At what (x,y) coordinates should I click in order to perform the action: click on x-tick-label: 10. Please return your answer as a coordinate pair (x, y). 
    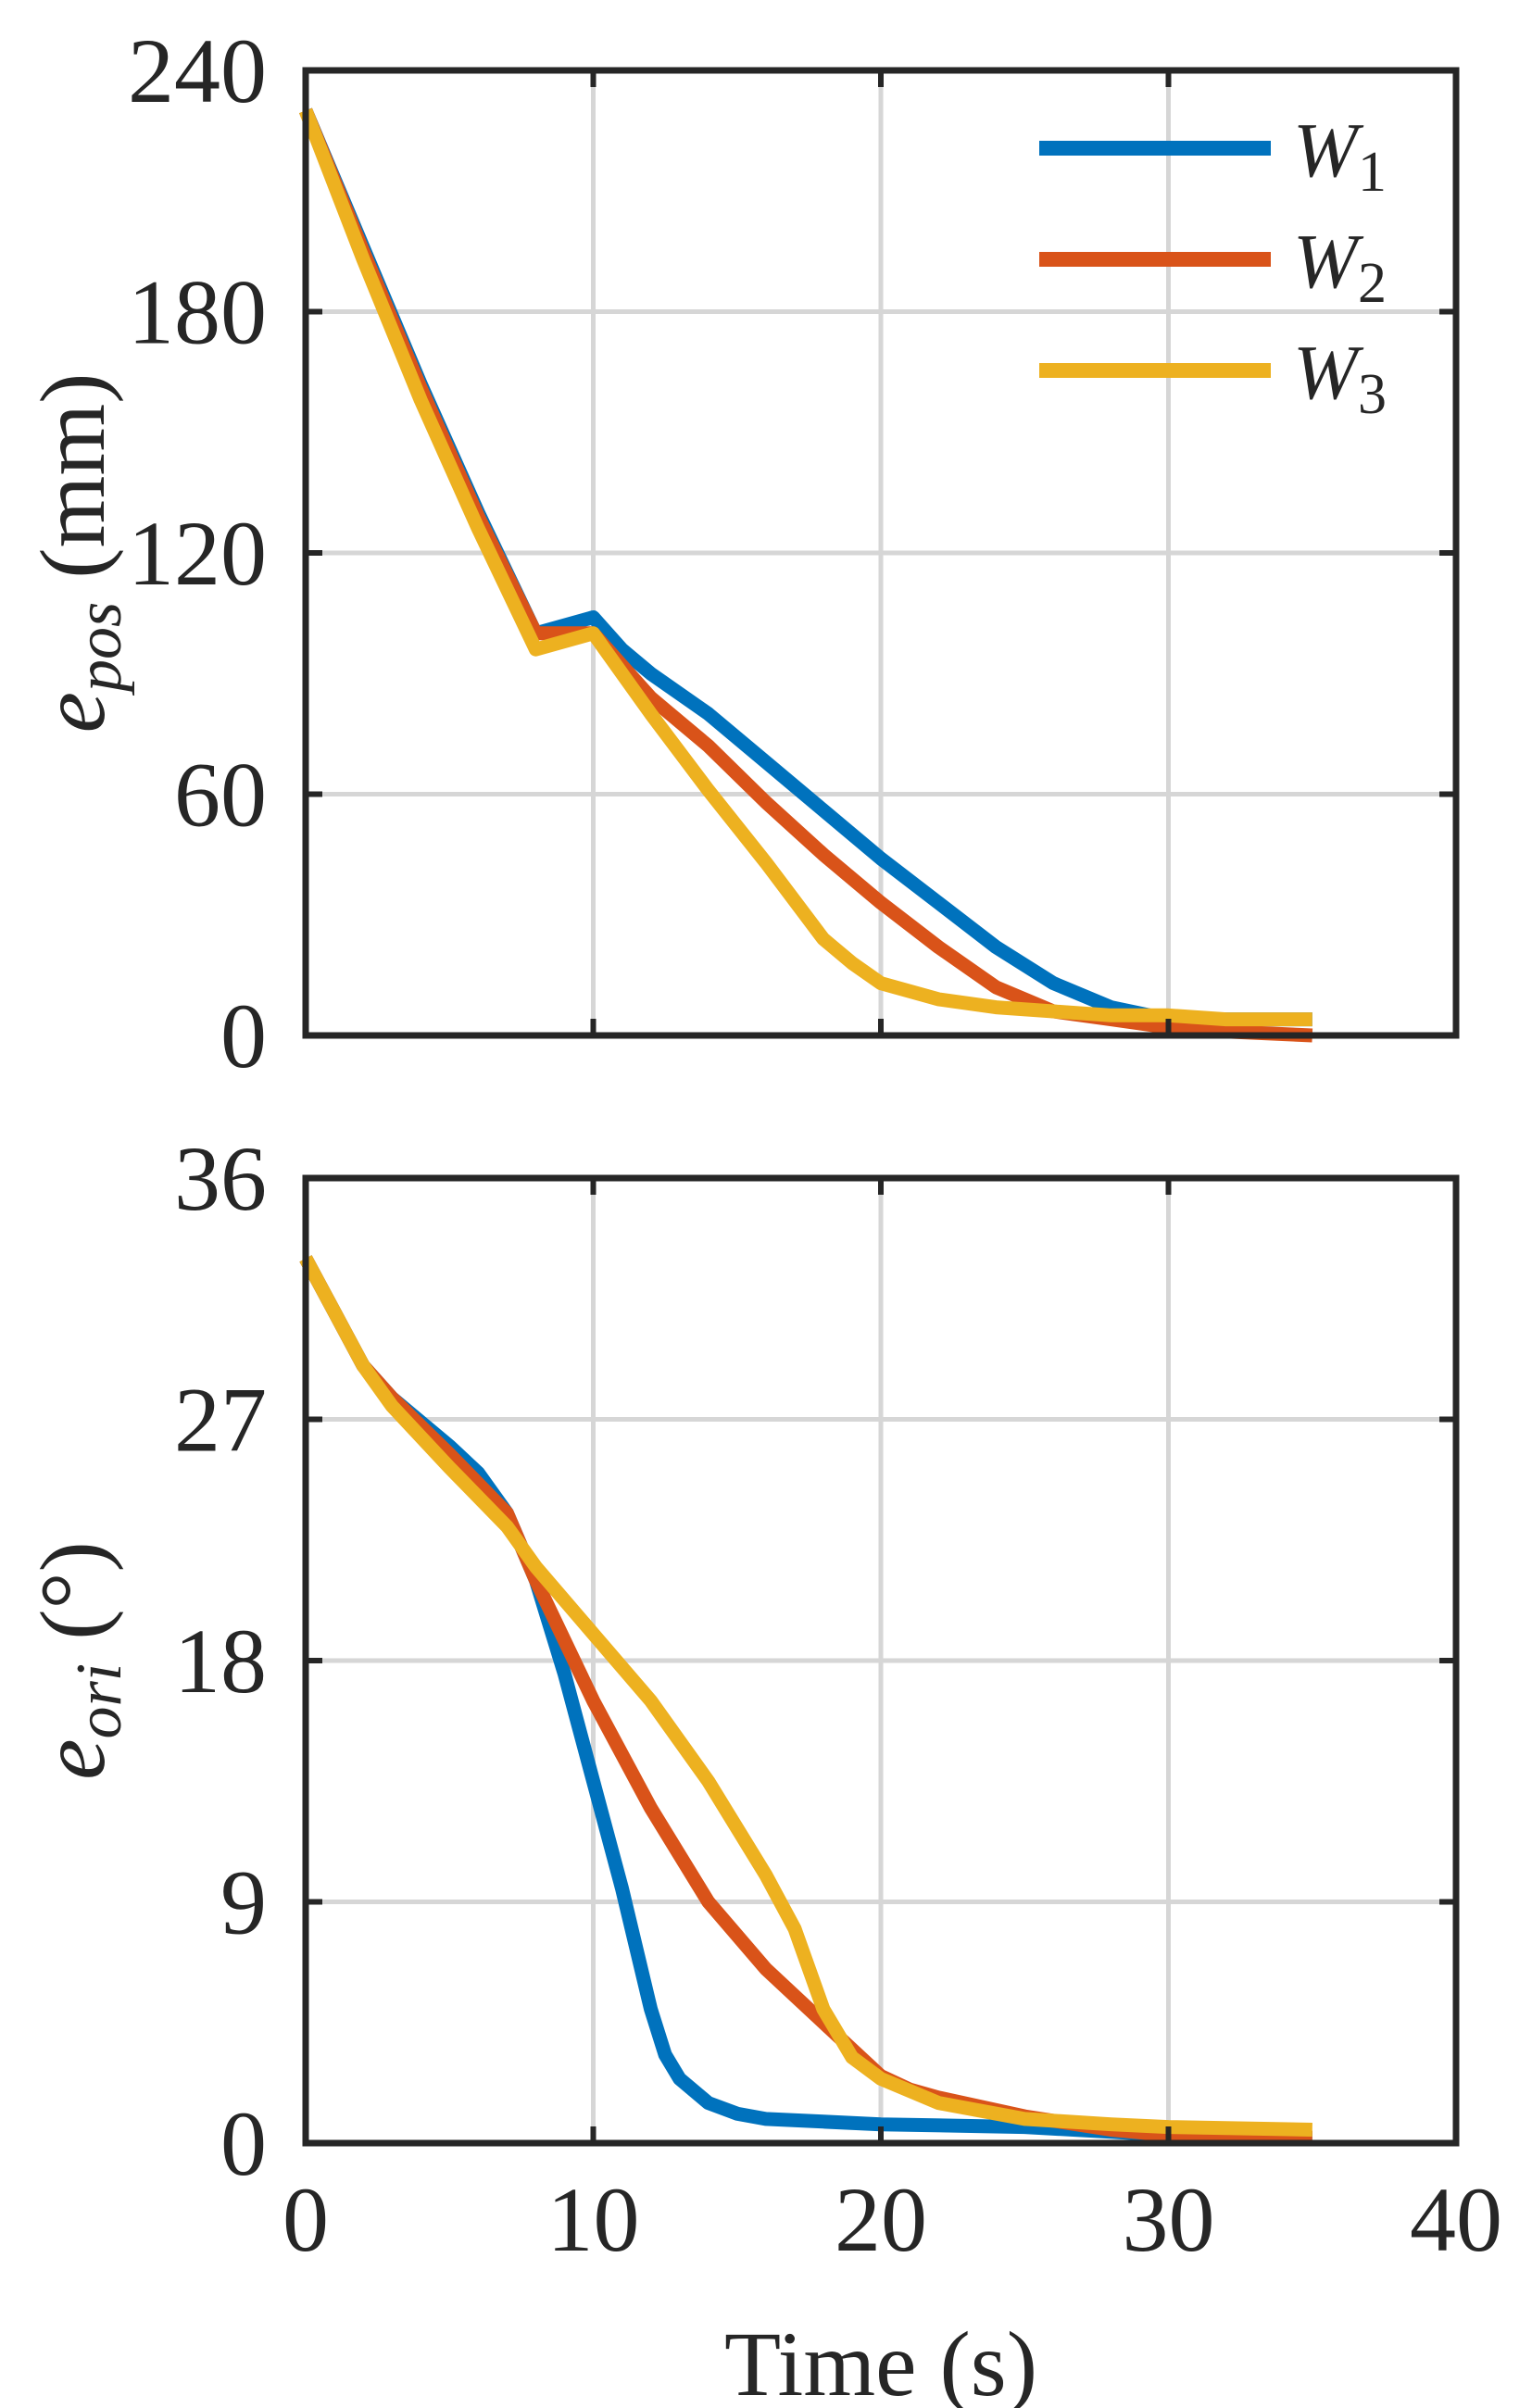
    Looking at the image, I should click on (593, 2219).